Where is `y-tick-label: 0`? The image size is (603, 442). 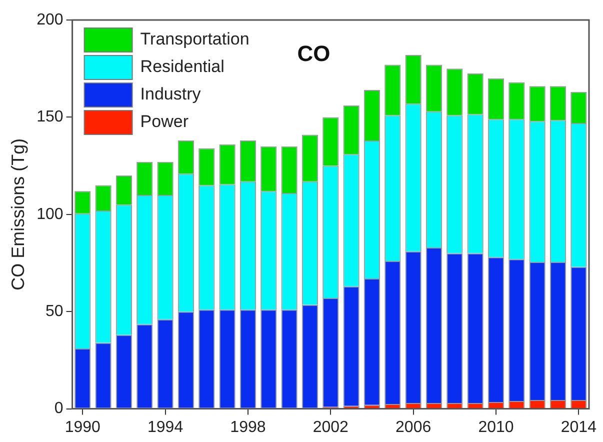
y-tick-label: 0 is located at coordinates (59, 409).